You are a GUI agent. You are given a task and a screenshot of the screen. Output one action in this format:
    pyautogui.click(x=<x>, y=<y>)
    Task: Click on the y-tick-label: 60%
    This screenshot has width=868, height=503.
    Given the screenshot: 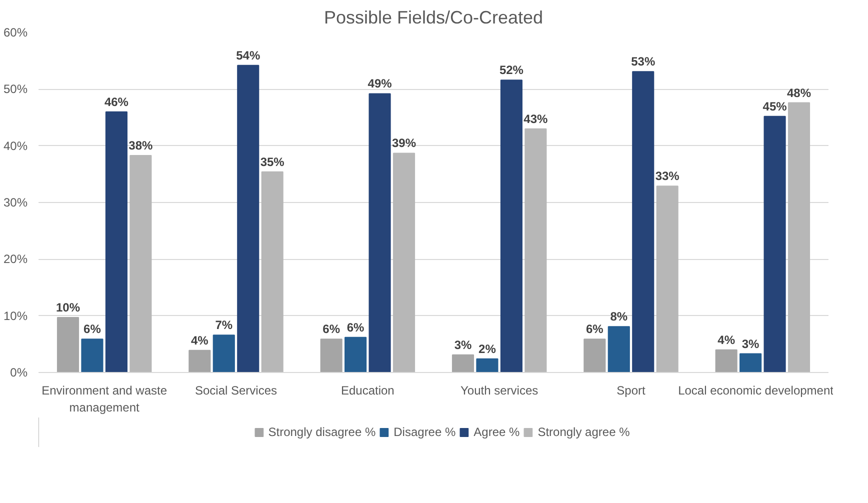 What is the action you would take?
    pyautogui.click(x=15, y=33)
    